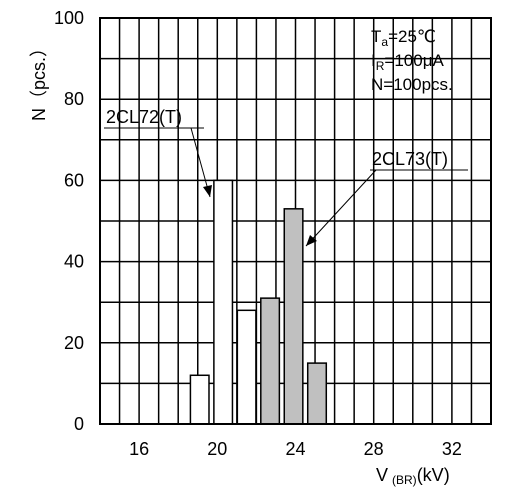 This screenshot has height=488, width=517. I want to click on series-arrowhead-2cl72, so click(207, 191).